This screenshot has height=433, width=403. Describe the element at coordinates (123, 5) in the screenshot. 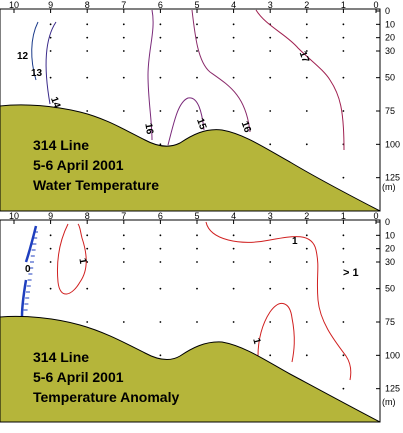

I see `x-tick-label: 7` at that location.